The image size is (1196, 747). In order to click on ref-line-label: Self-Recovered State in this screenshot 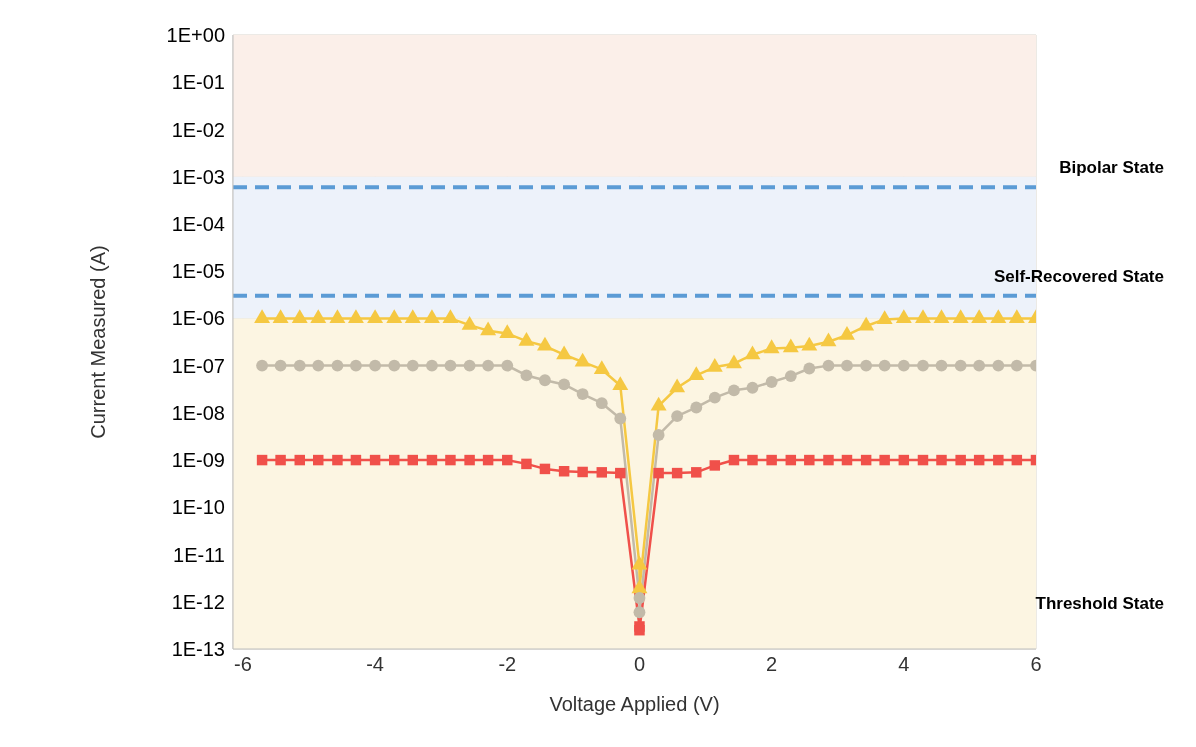, I will do `click(1078, 276)`.